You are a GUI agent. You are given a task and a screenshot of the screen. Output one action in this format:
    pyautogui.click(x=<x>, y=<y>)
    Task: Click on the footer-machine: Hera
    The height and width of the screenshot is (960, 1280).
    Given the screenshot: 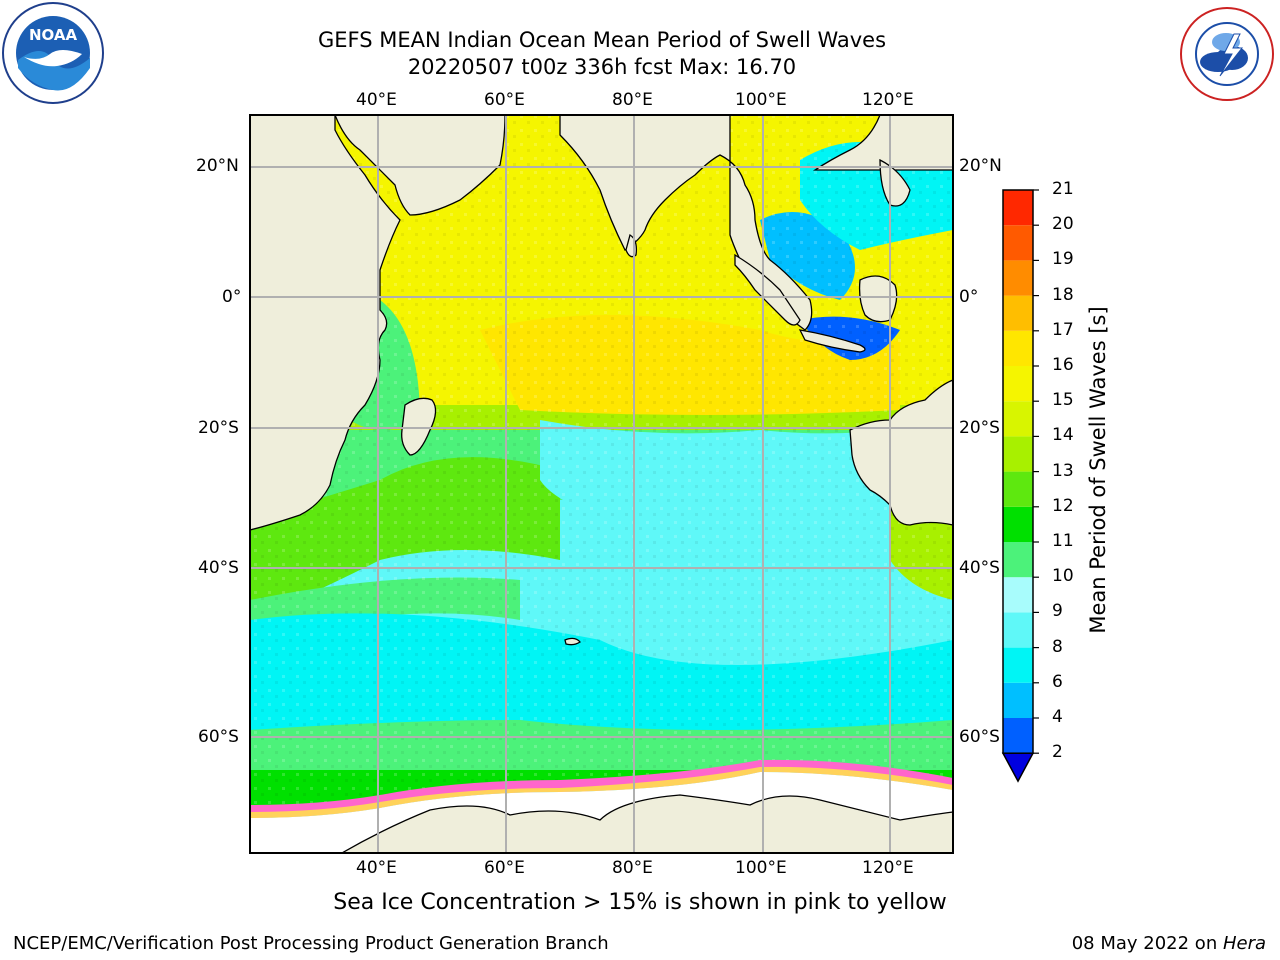 What is the action you would take?
    pyautogui.click(x=1244, y=943)
    